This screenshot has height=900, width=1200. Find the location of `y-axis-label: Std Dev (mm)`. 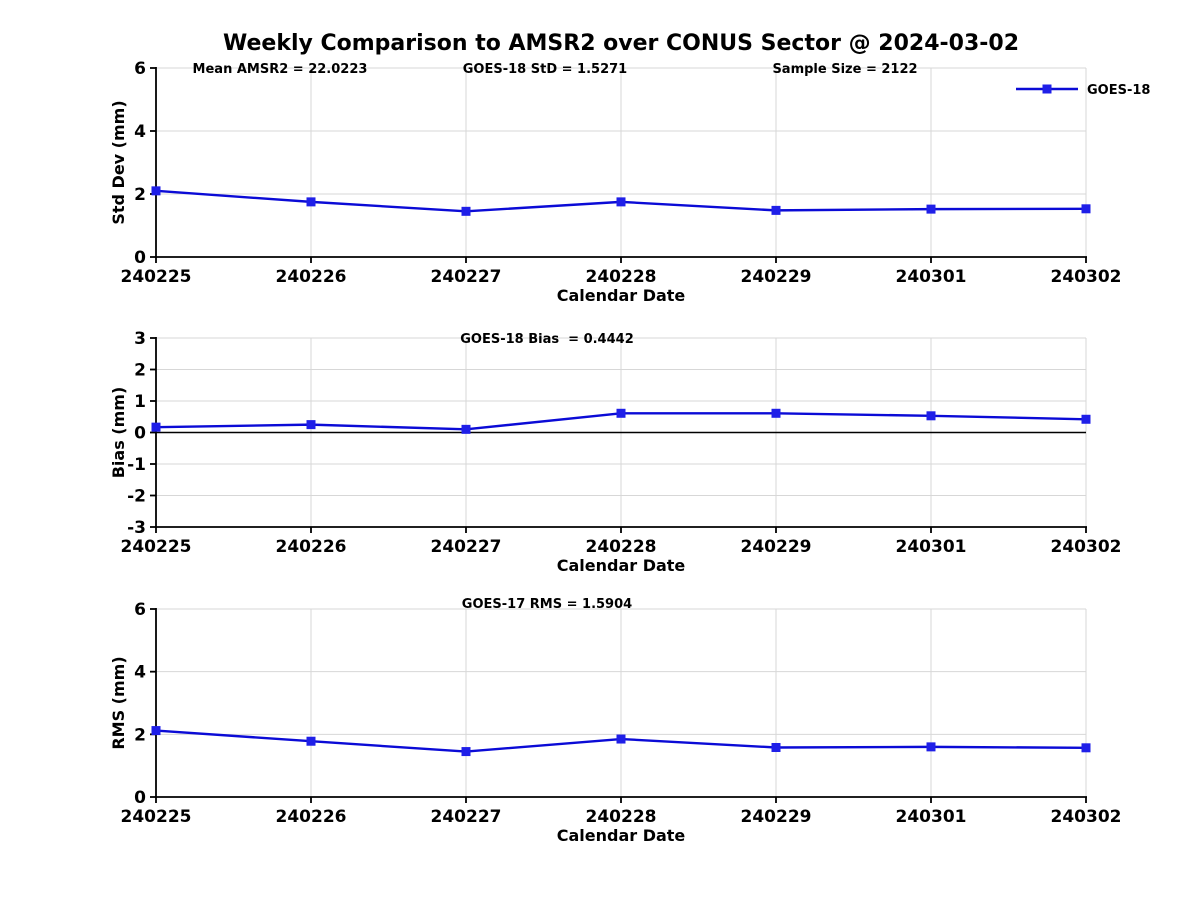

y-axis-label: Std Dev (mm) is located at coordinates (118, 162).